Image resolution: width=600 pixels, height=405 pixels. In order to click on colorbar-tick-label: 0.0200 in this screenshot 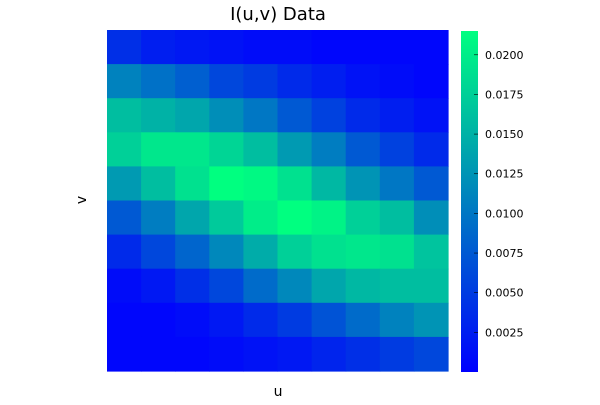, I will do `click(504, 55)`.